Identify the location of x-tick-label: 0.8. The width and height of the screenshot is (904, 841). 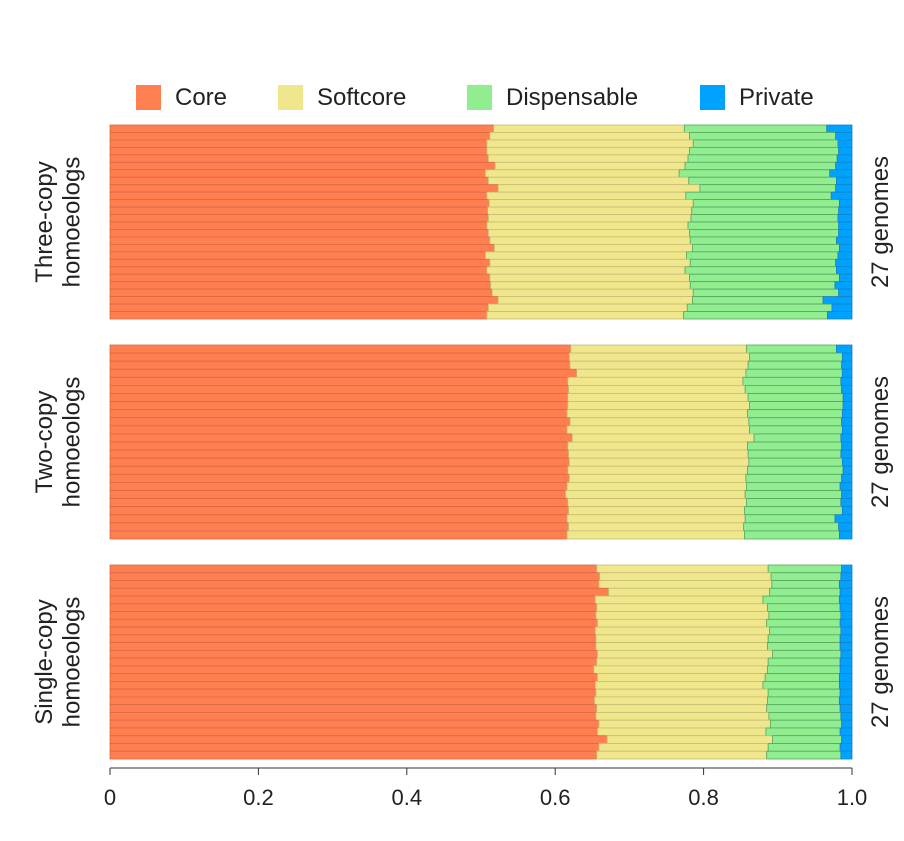
(703, 797).